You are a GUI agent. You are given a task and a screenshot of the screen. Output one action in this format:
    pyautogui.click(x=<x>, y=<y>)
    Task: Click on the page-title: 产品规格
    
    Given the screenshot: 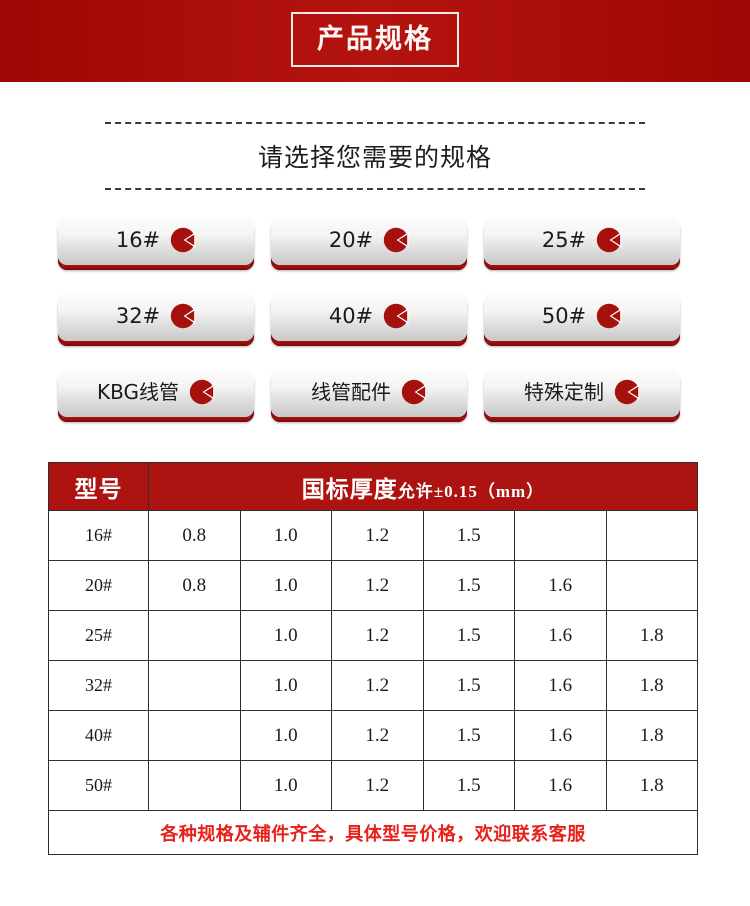 What is the action you would take?
    pyautogui.click(x=375, y=39)
    